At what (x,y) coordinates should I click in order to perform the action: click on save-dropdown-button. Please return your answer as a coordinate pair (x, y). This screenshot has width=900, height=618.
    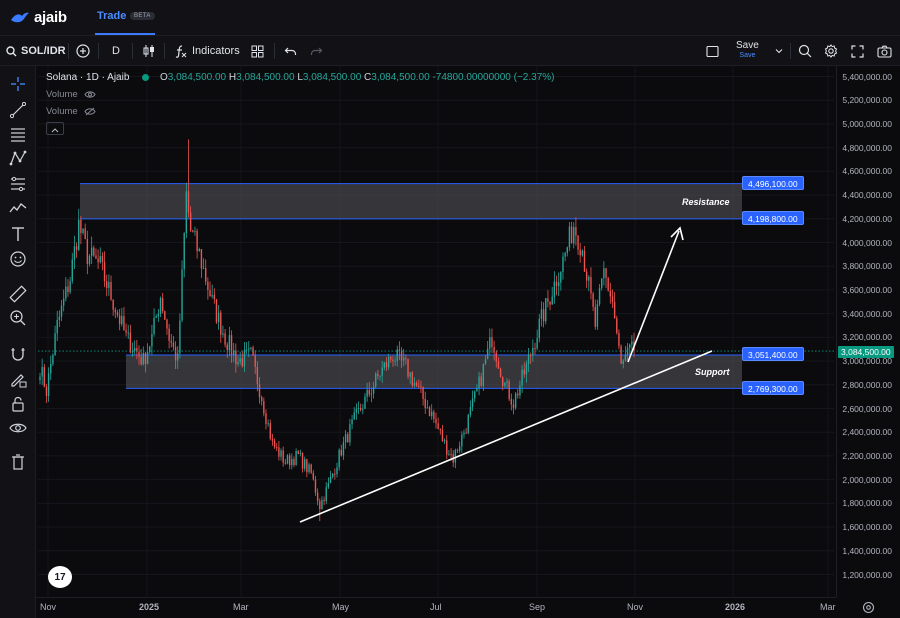
    Looking at the image, I should click on (779, 51).